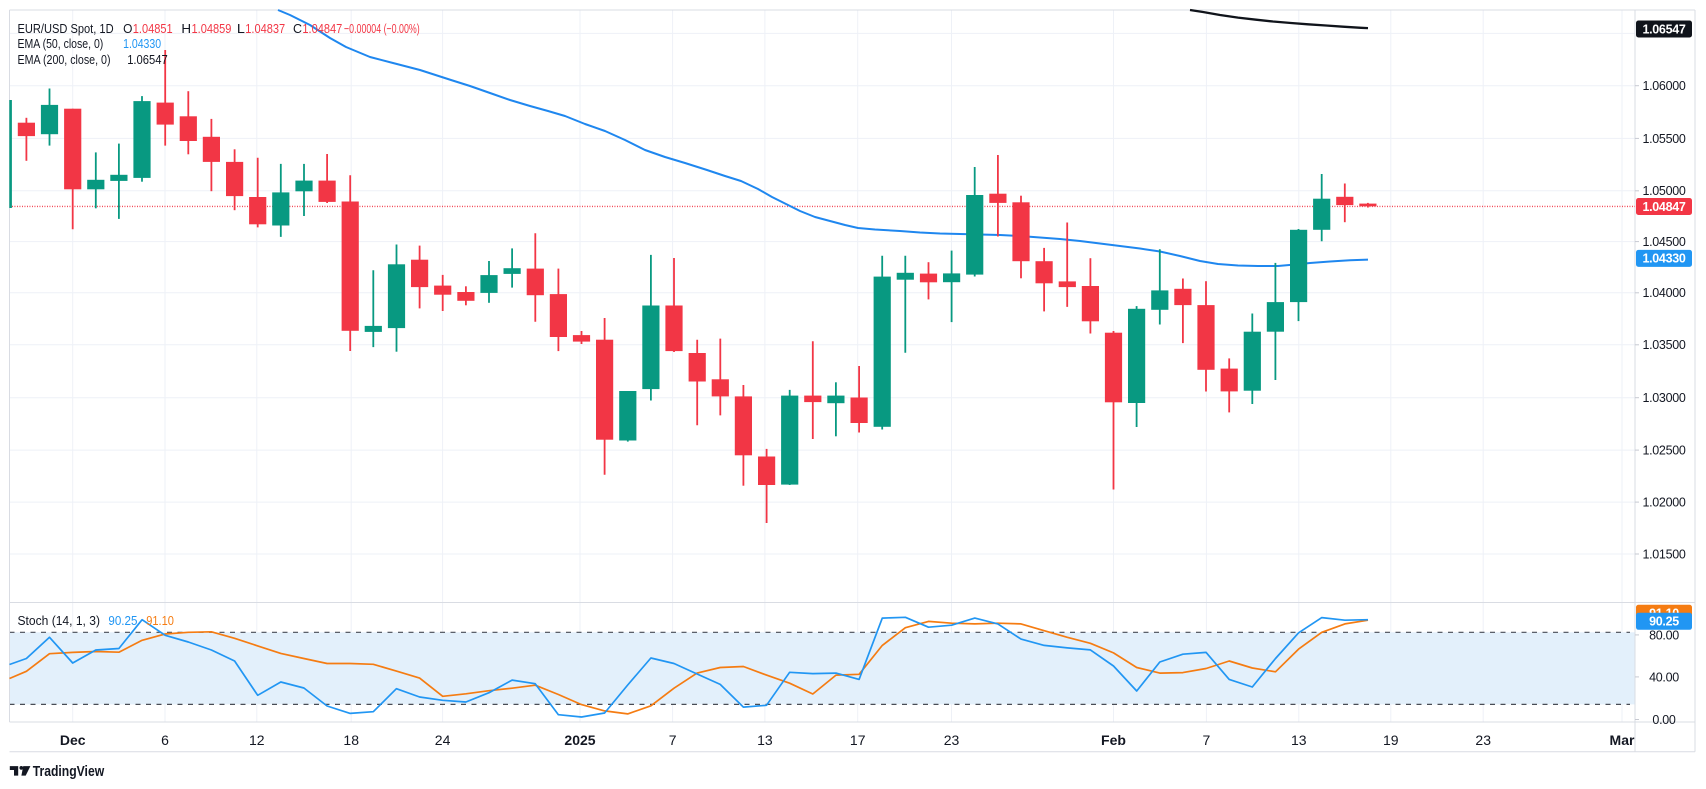  Describe the element at coordinates (1391, 740) in the screenshot. I see `svg-text: 19` at that location.